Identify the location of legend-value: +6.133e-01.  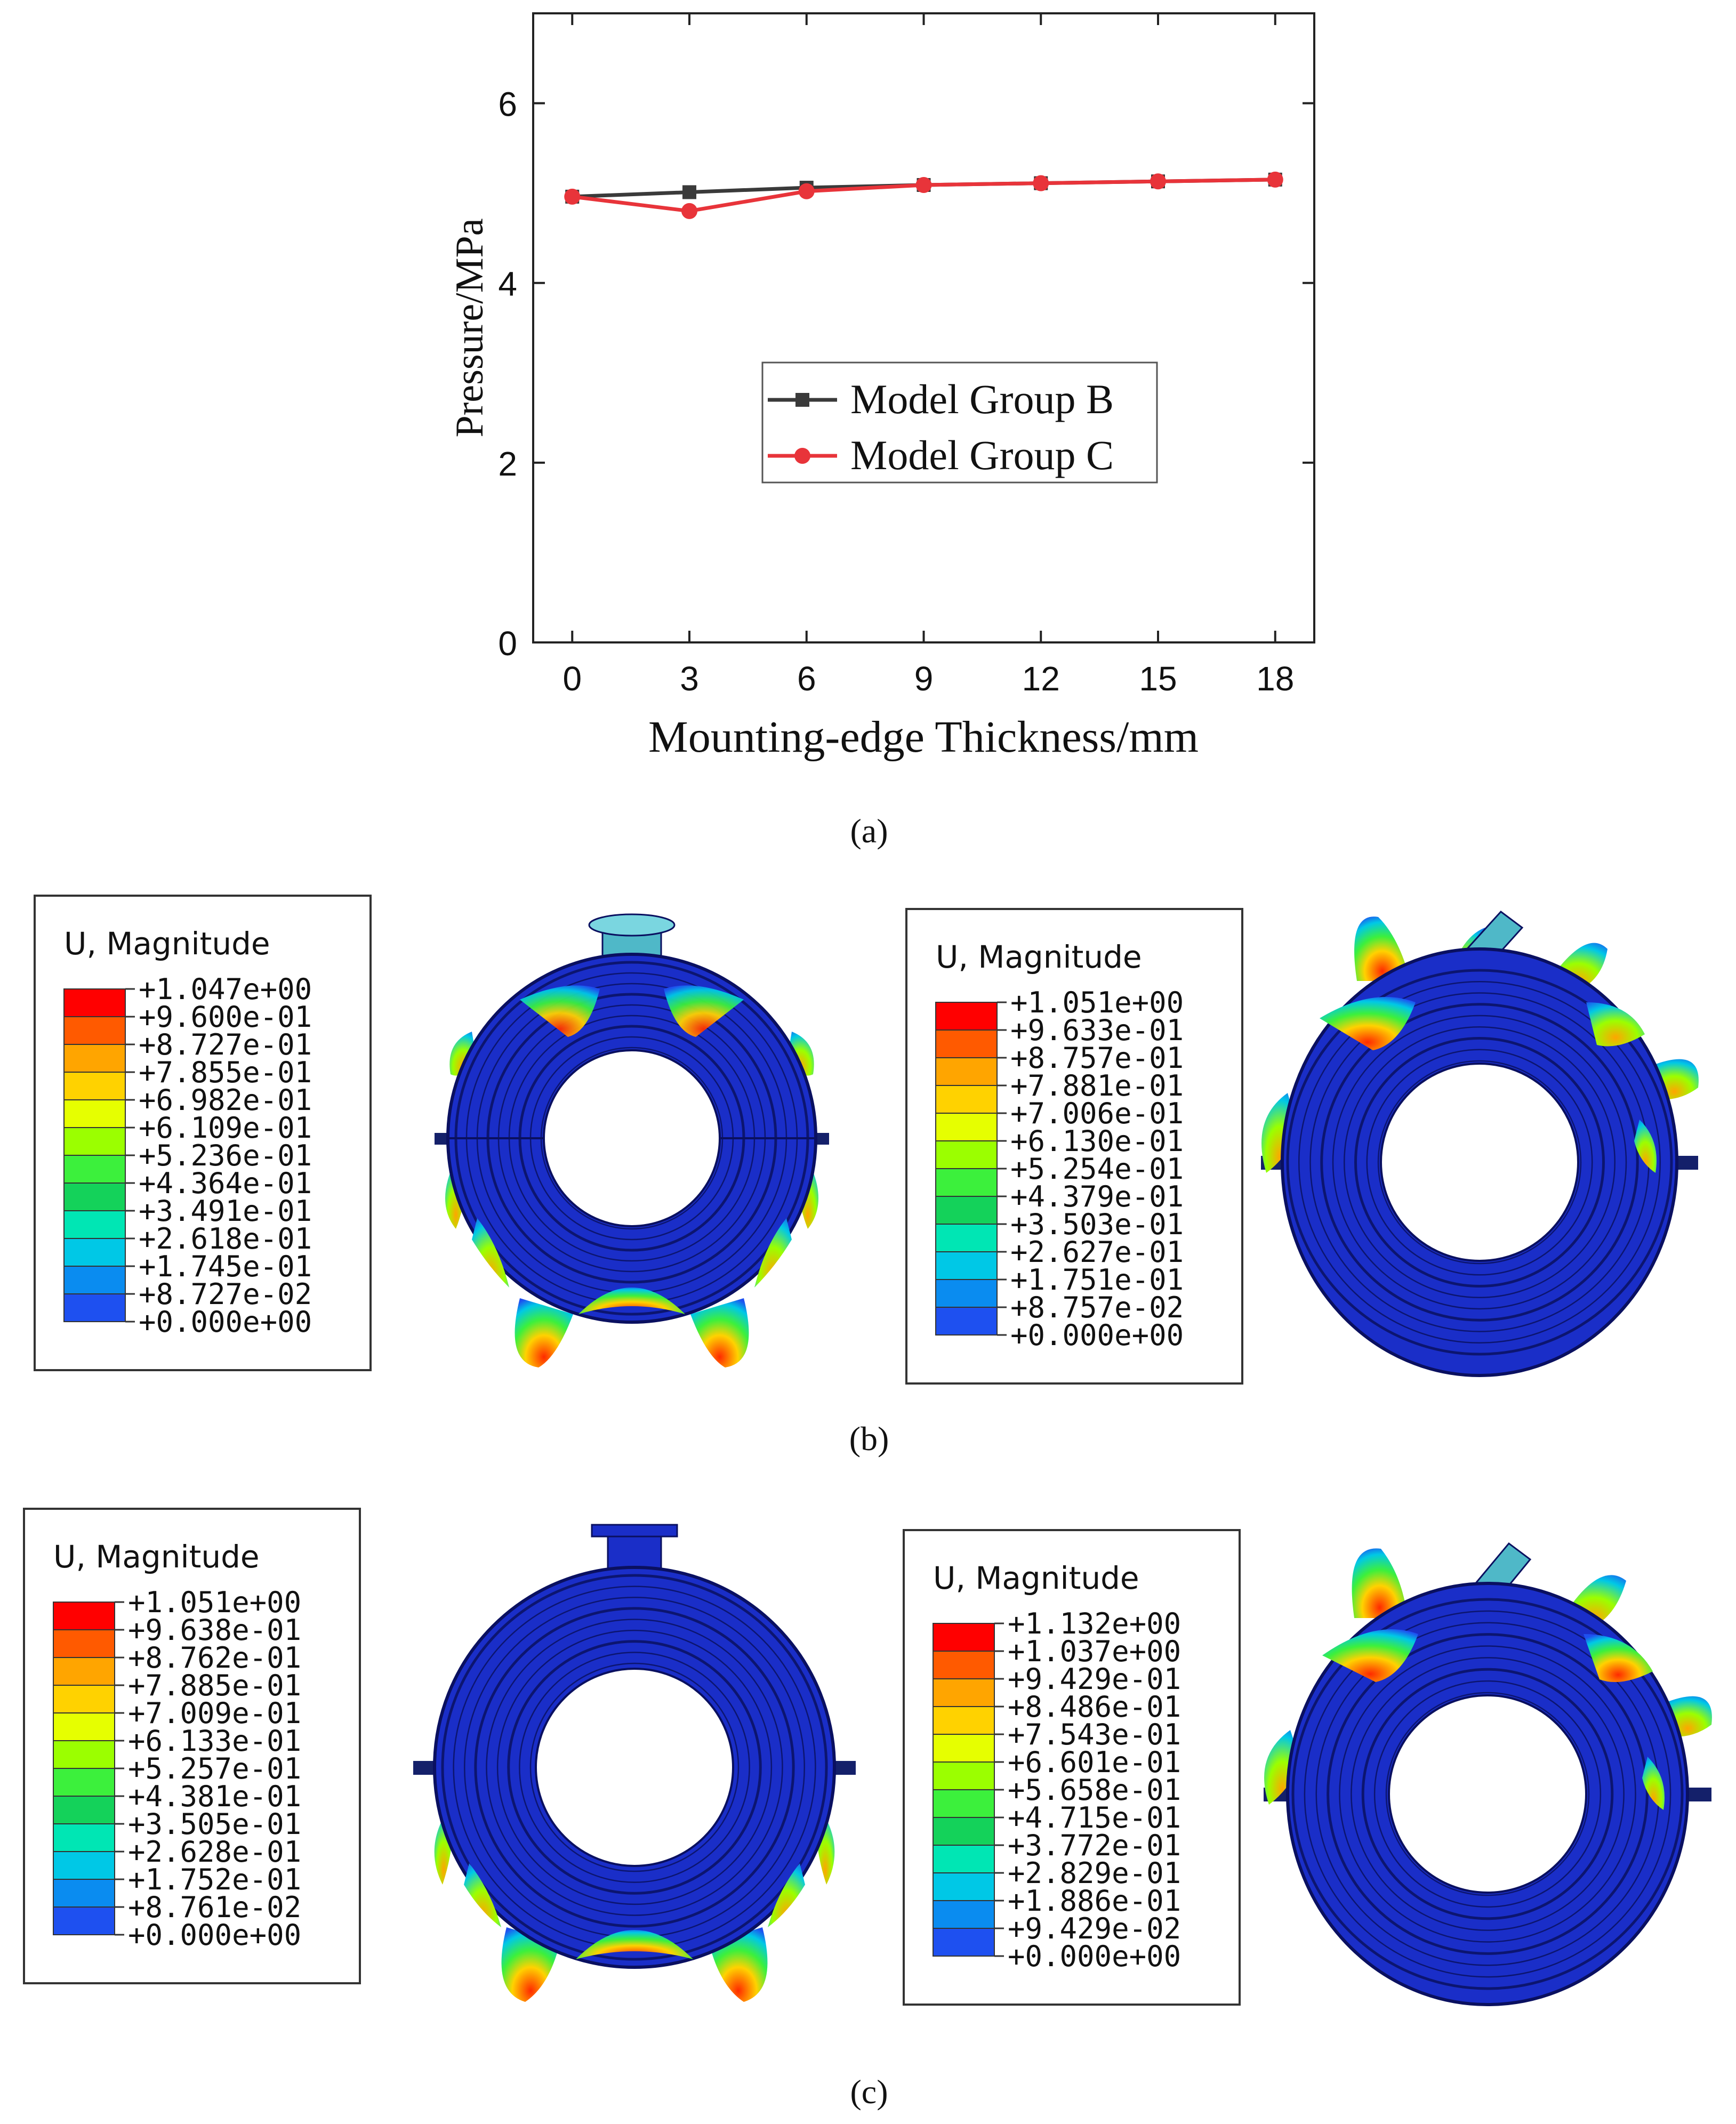
(214, 1741).